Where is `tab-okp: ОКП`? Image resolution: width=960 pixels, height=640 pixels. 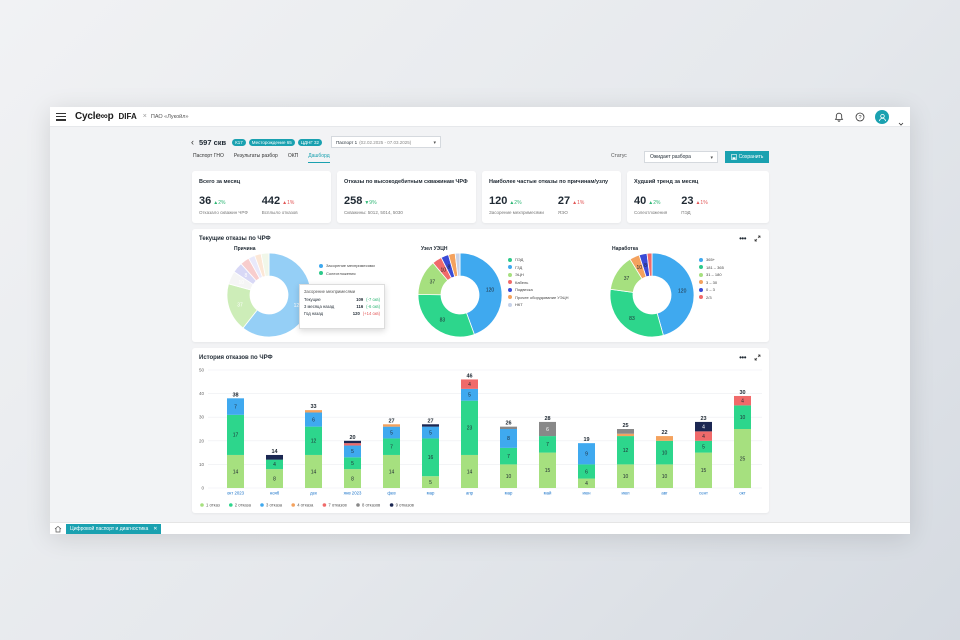
tab-okp: ОКП is located at coordinates (293, 156).